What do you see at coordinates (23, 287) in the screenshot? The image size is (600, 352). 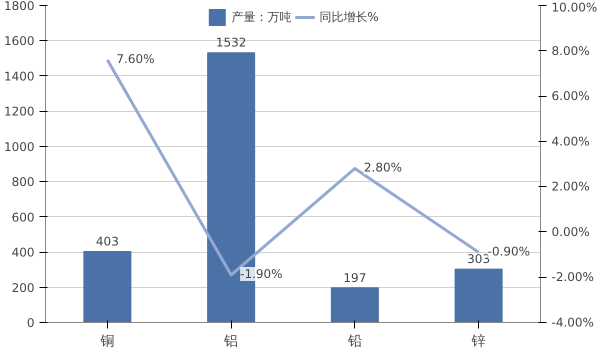 I see `y-tick-label: 200` at bounding box center [23, 287].